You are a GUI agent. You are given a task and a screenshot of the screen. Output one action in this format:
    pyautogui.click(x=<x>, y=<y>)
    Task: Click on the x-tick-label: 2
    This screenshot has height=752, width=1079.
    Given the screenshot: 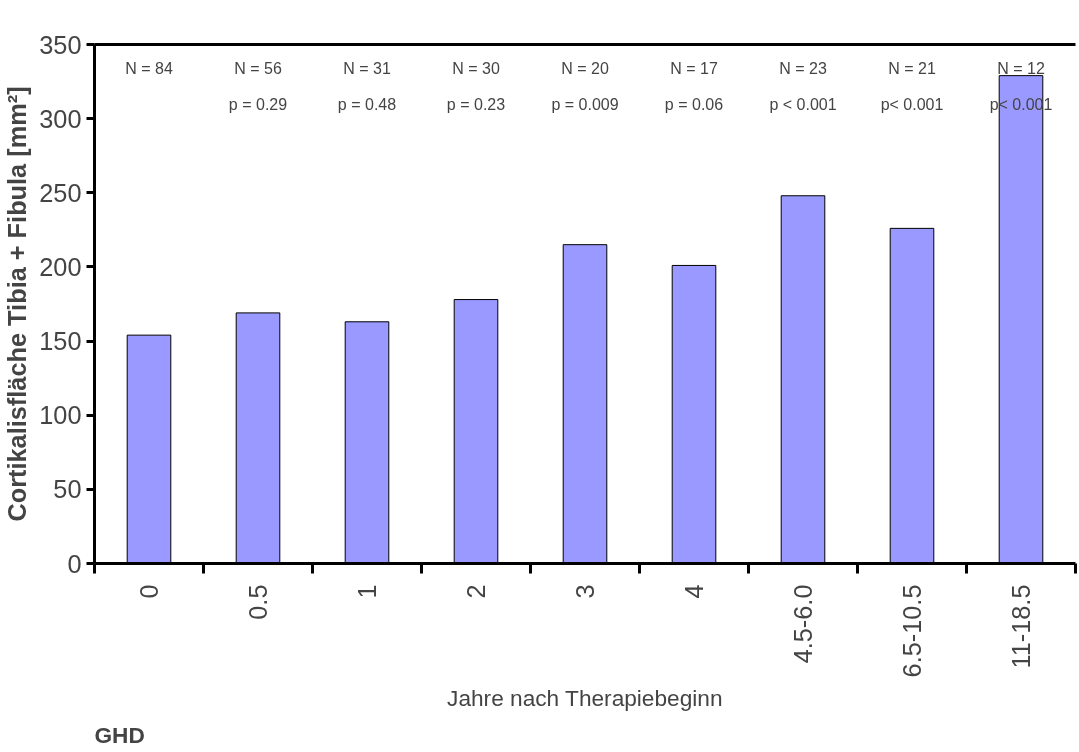 What is the action you would take?
    pyautogui.click(x=476, y=591)
    